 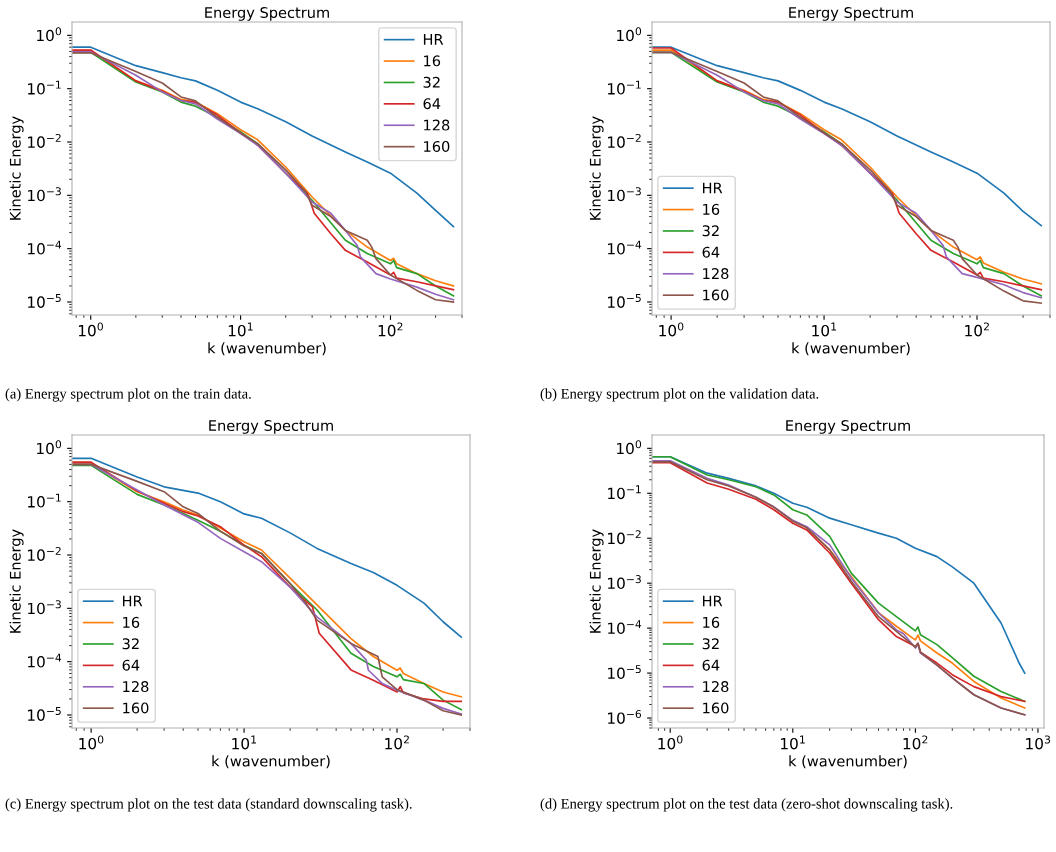 I want to click on x-tick-label: 10$^{3}$, so click(x=1038, y=742).